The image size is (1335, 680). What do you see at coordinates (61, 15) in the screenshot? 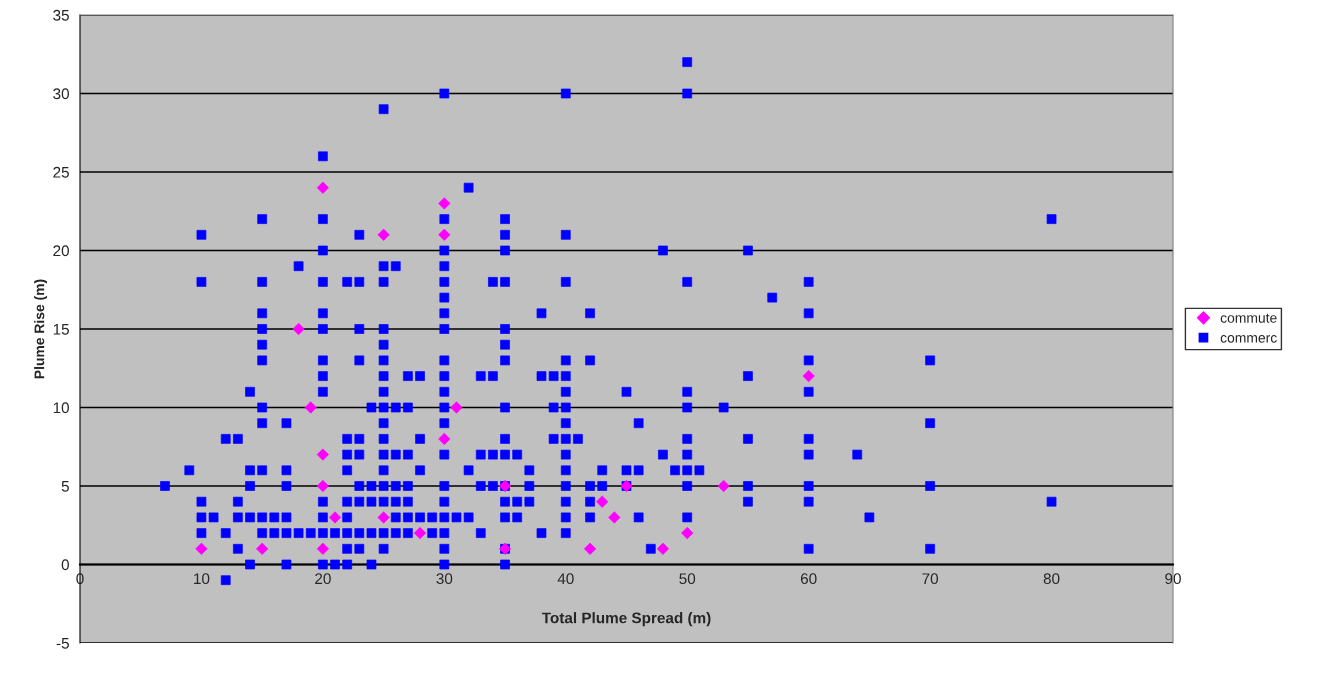
I see `y-tick-label: 35` at bounding box center [61, 15].